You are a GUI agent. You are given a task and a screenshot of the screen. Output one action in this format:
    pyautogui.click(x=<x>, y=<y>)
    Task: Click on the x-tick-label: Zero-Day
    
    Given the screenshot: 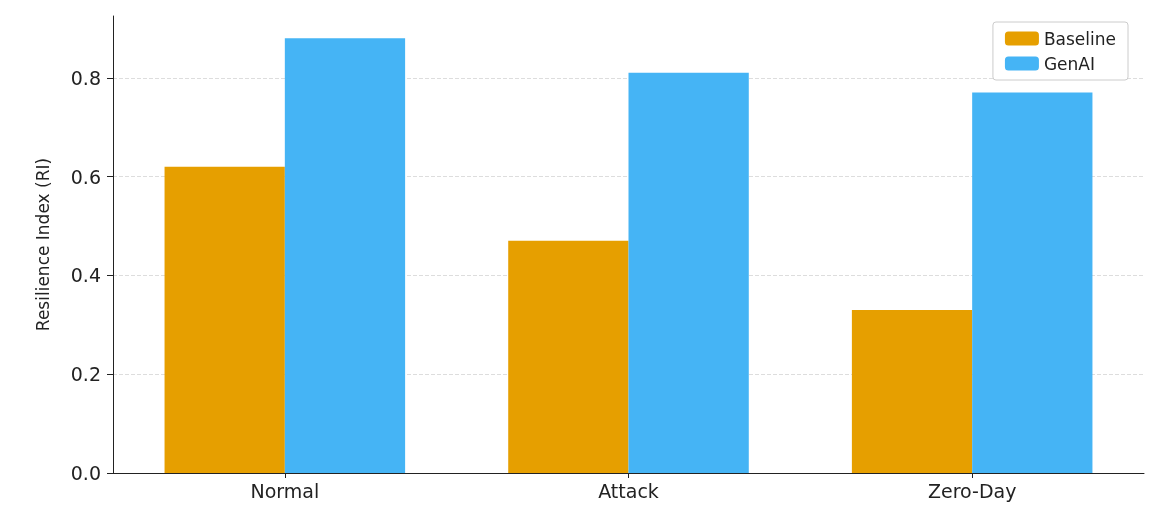 What is the action you would take?
    pyautogui.click(x=972, y=490)
    